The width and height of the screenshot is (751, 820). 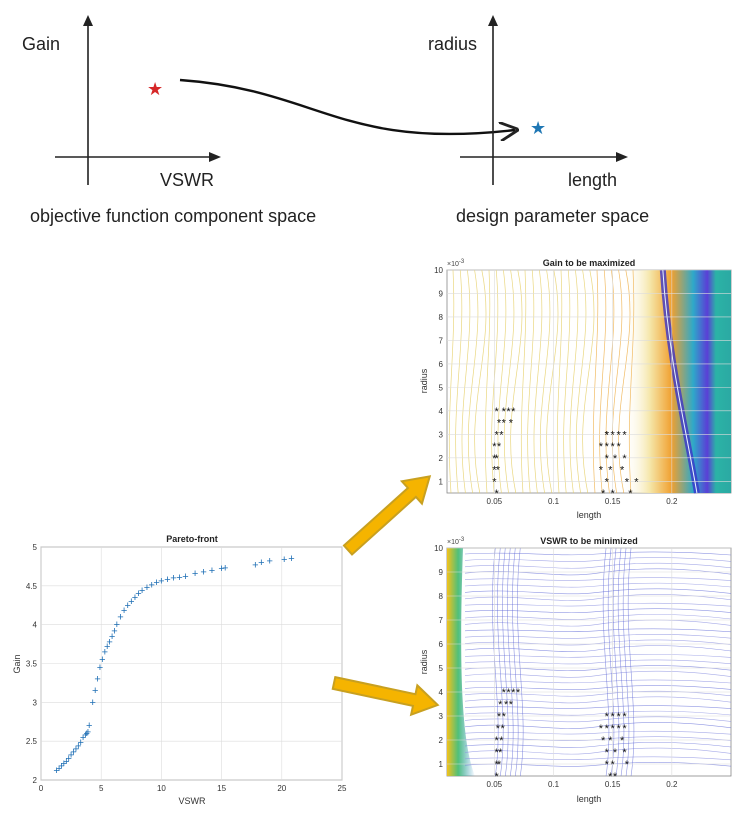 I want to click on schematic-left-caption: objective function component space, so click(x=173, y=216).